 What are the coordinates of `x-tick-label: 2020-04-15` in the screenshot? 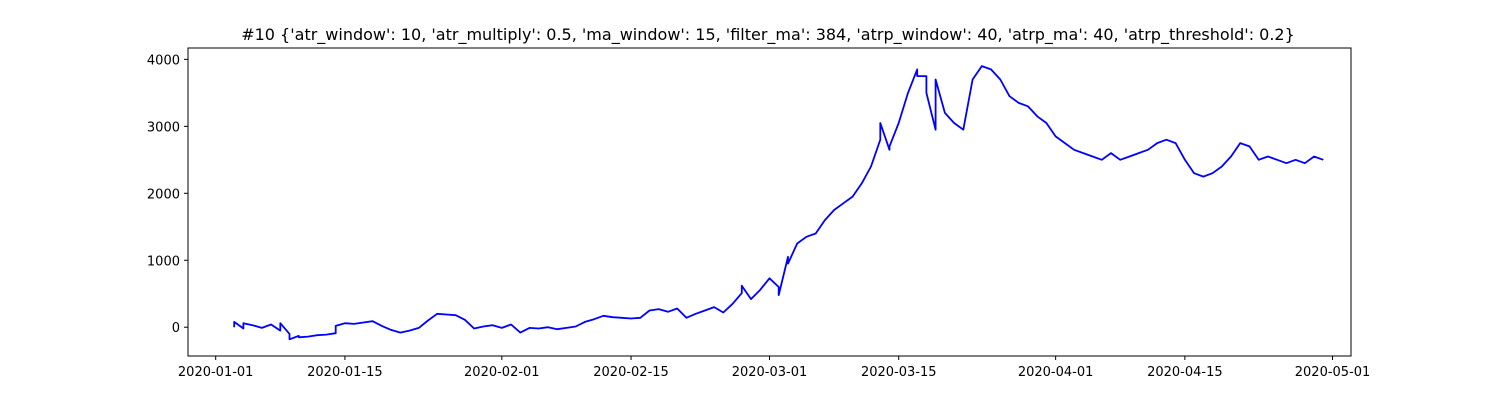 It's located at (1185, 372).